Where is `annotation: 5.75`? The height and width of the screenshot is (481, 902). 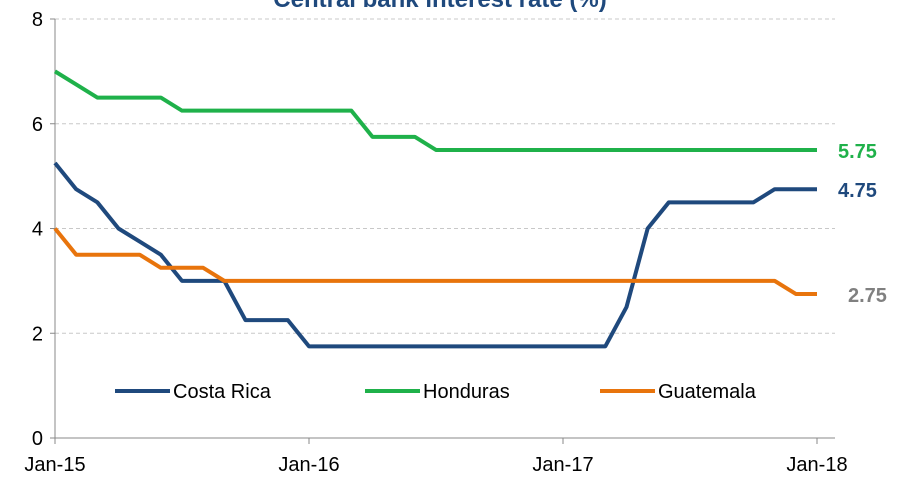 annotation: 5.75 is located at coordinates (857, 152).